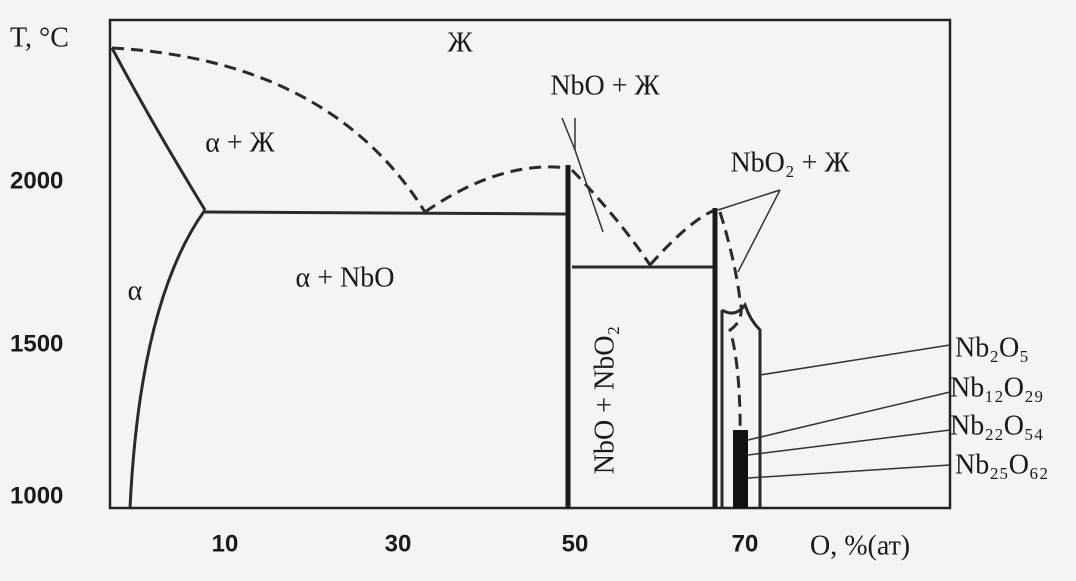  I want to click on region-label: NbO₂ + Ж, so click(790, 162).